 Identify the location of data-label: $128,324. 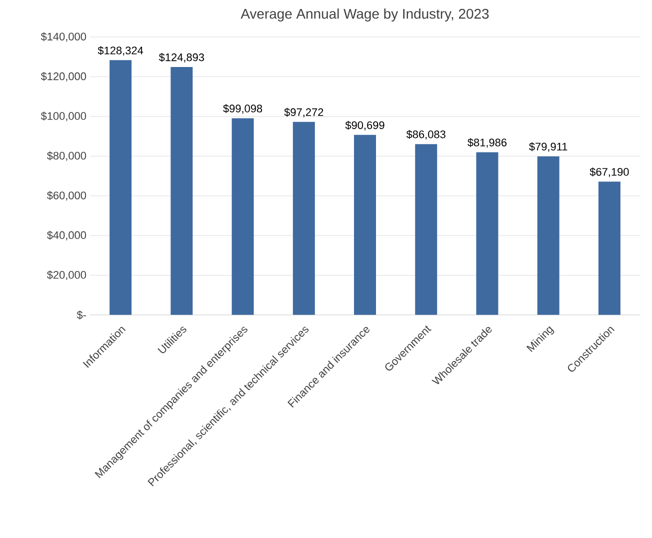
(121, 51).